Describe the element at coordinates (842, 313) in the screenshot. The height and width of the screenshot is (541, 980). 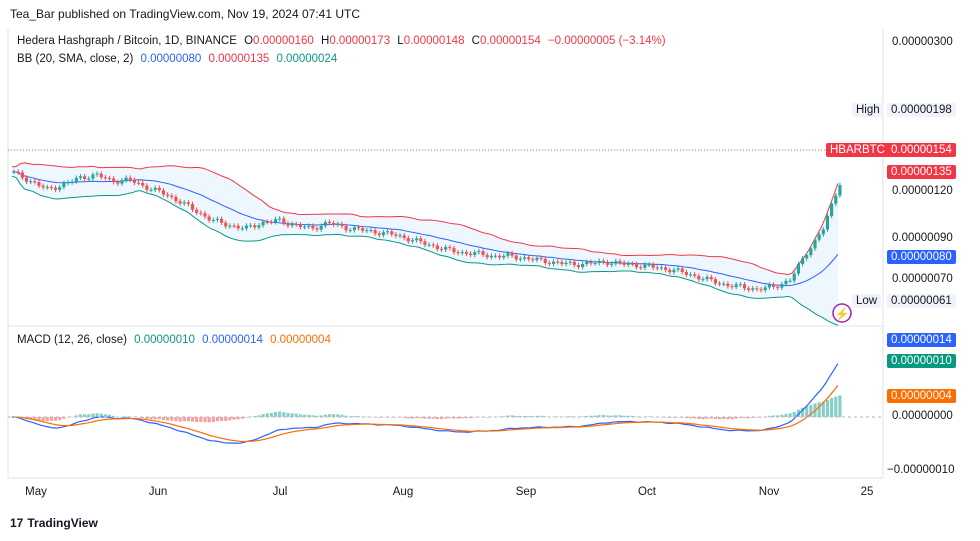
I see `lightning-icon` at that location.